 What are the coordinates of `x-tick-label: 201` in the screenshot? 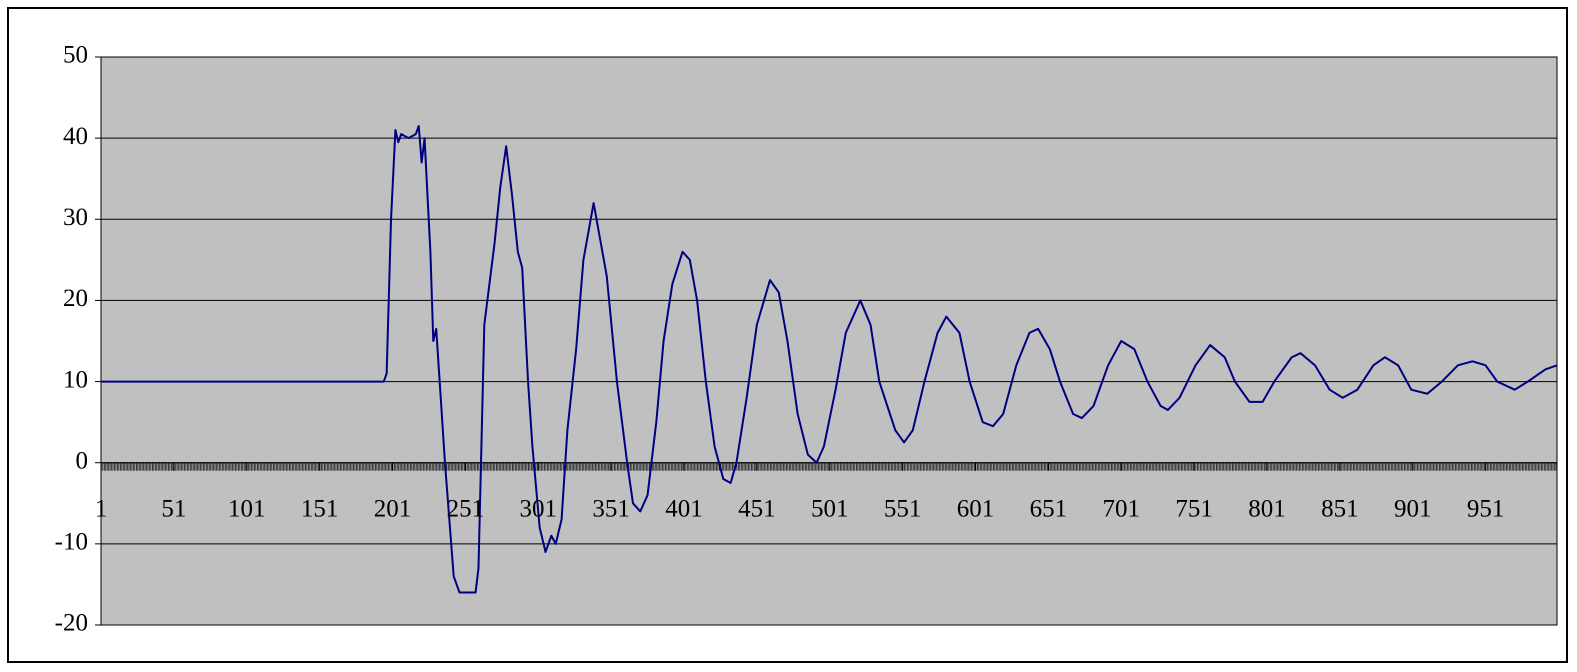 It's located at (393, 508).